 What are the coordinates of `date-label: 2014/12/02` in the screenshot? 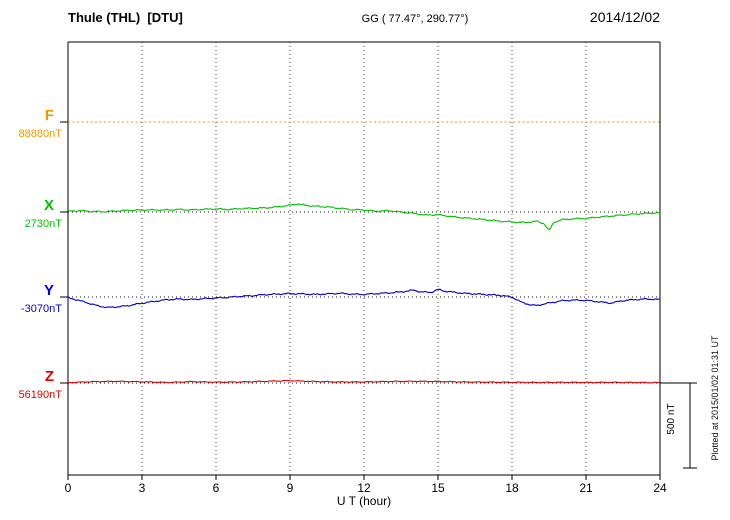 It's located at (624, 17).